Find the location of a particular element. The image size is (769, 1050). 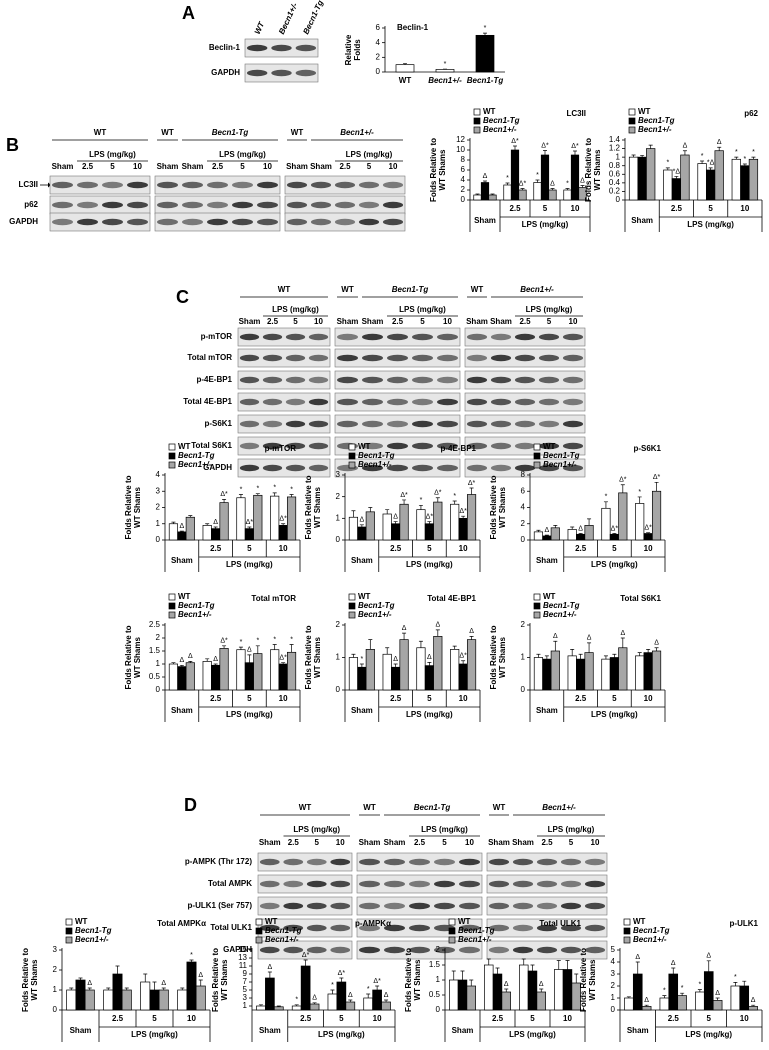

x-tick-label: 5 is located at coordinates (429, 698).